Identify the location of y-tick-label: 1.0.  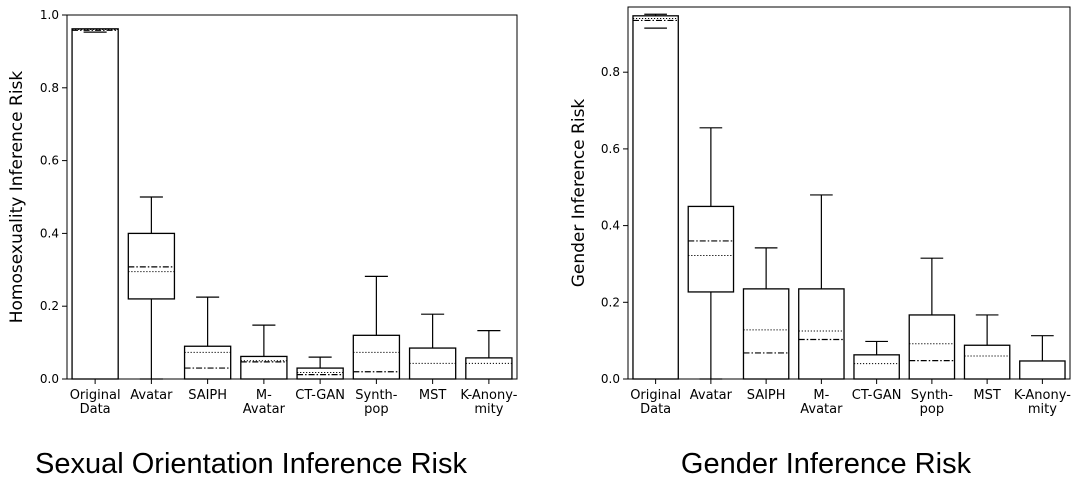
(49, 15).